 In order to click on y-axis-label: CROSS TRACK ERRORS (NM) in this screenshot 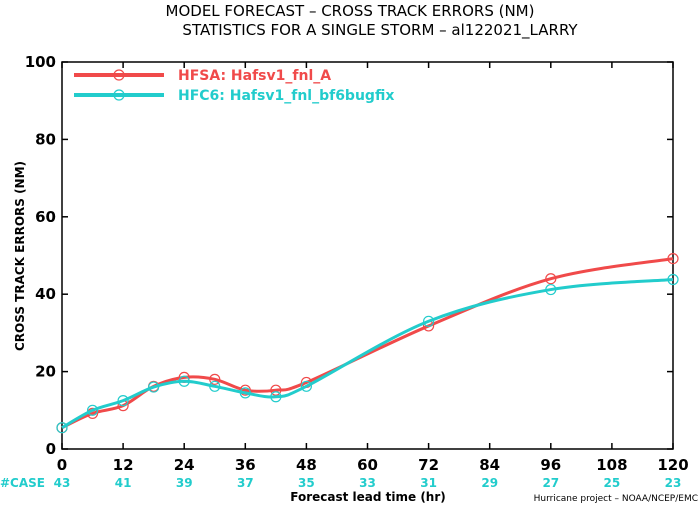, I will do `click(20, 256)`.